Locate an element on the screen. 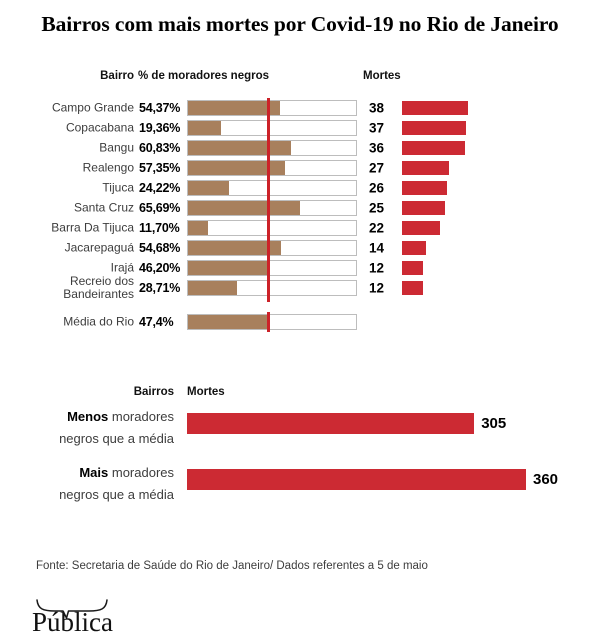 The image size is (600, 641). row-neighborhood-label: Recreio dos Bandeirantes is located at coordinates (98, 287).